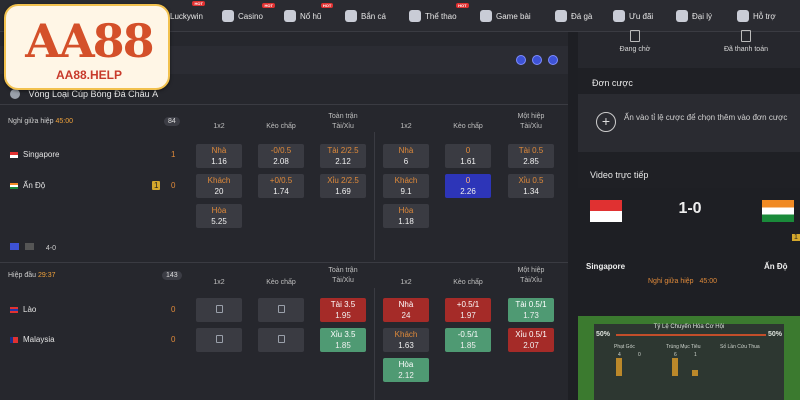 Image resolution: width=800 pixels, height=400 pixels. Describe the element at coordinates (641, 16) in the screenshot. I see `nav-label: Ưu đãi` at that location.